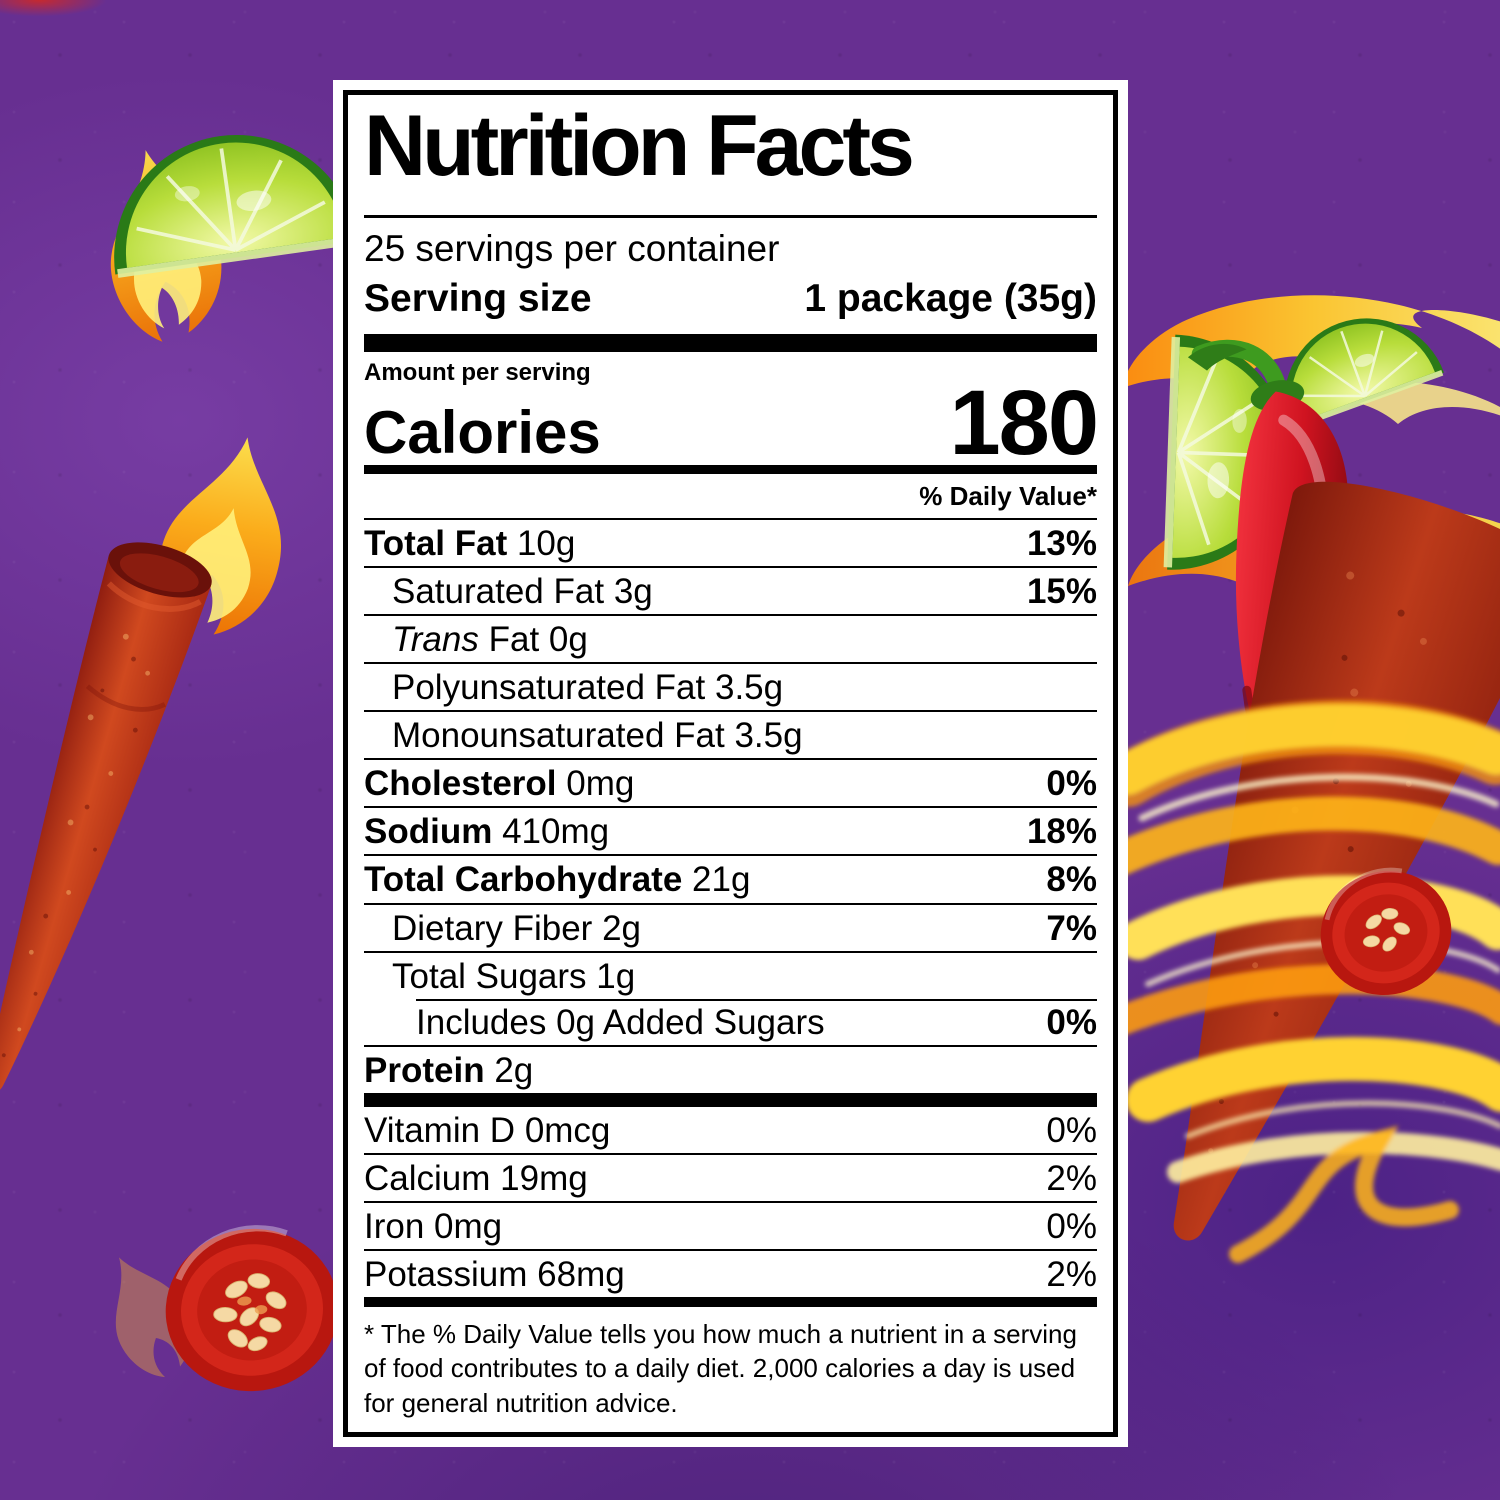  What do you see at coordinates (544, 1178) in the screenshot?
I see `nutrient-amount: 19mg` at bounding box center [544, 1178].